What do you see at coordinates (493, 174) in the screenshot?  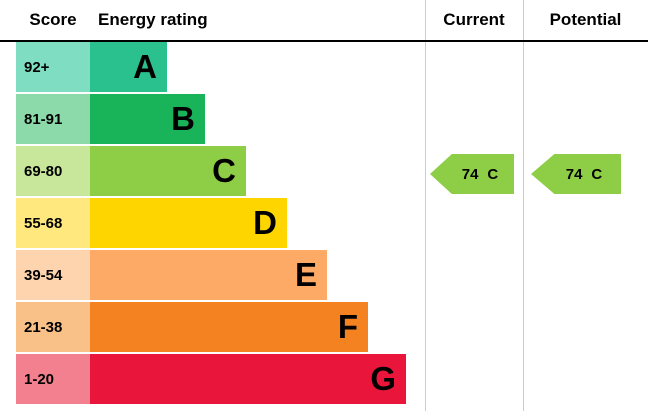 I see `current-rating-band: C` at bounding box center [493, 174].